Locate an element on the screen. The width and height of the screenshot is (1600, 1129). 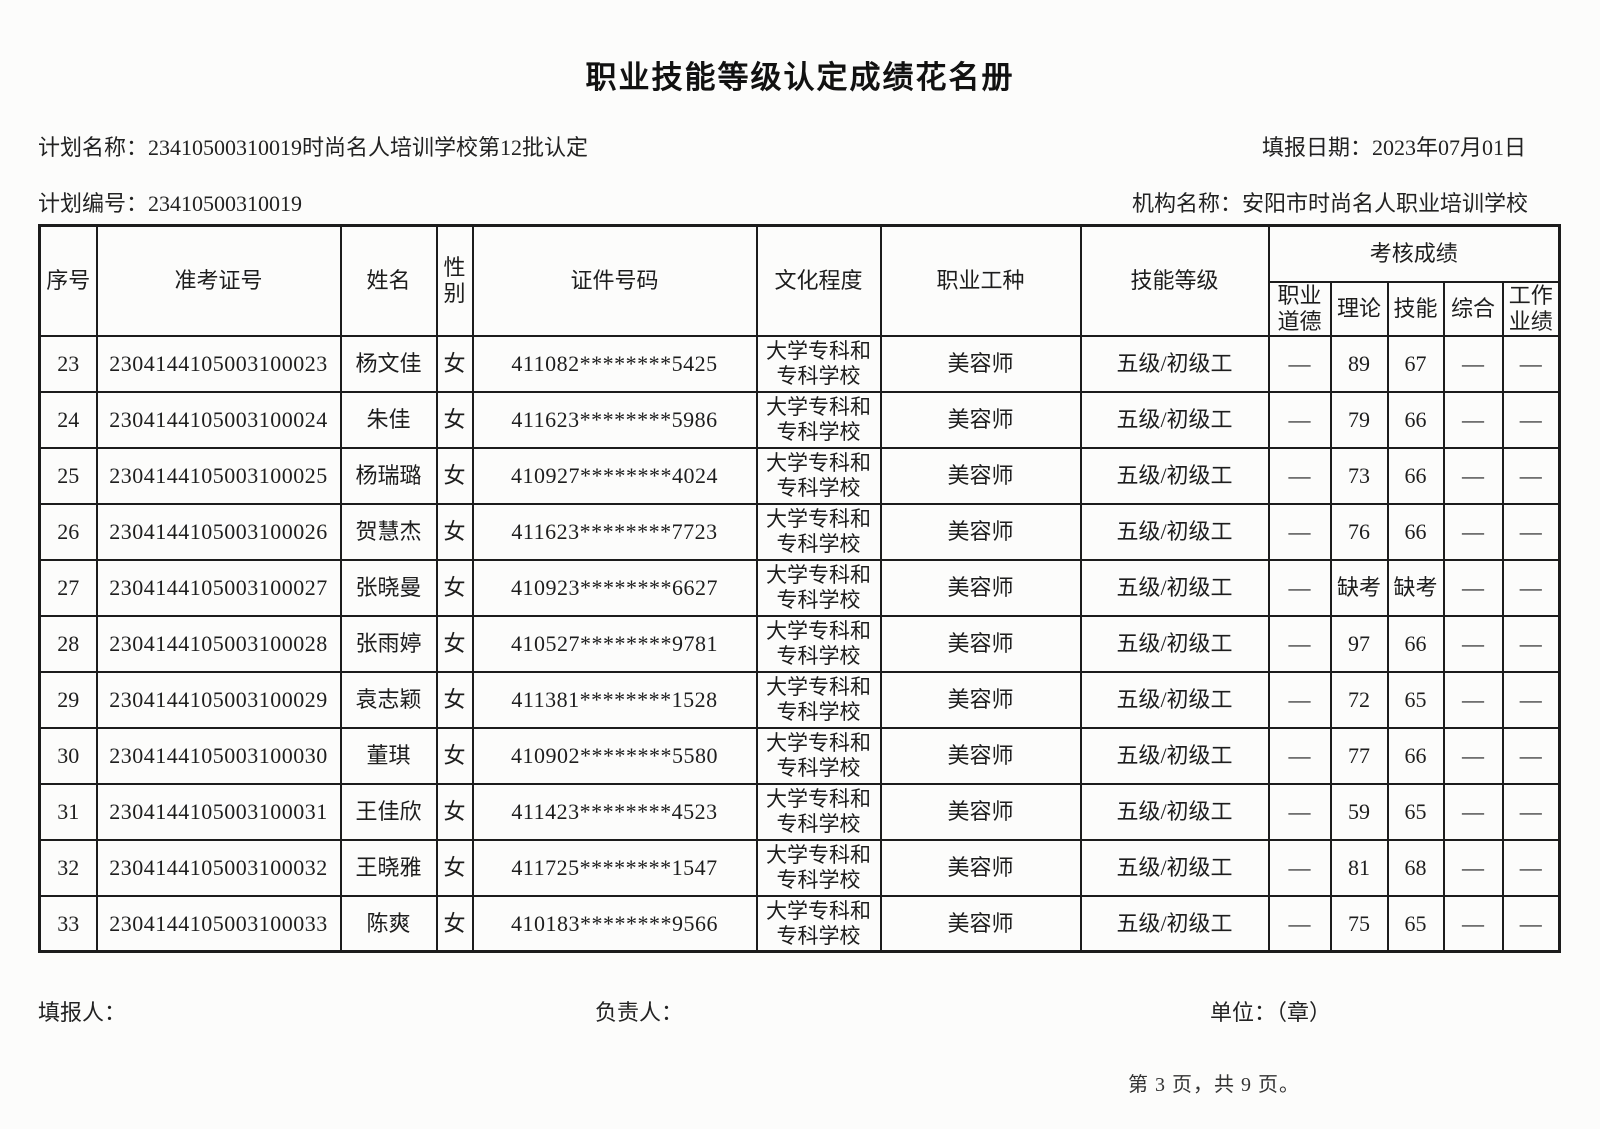
cell-score-skill: 68 is located at coordinates (1415, 867).